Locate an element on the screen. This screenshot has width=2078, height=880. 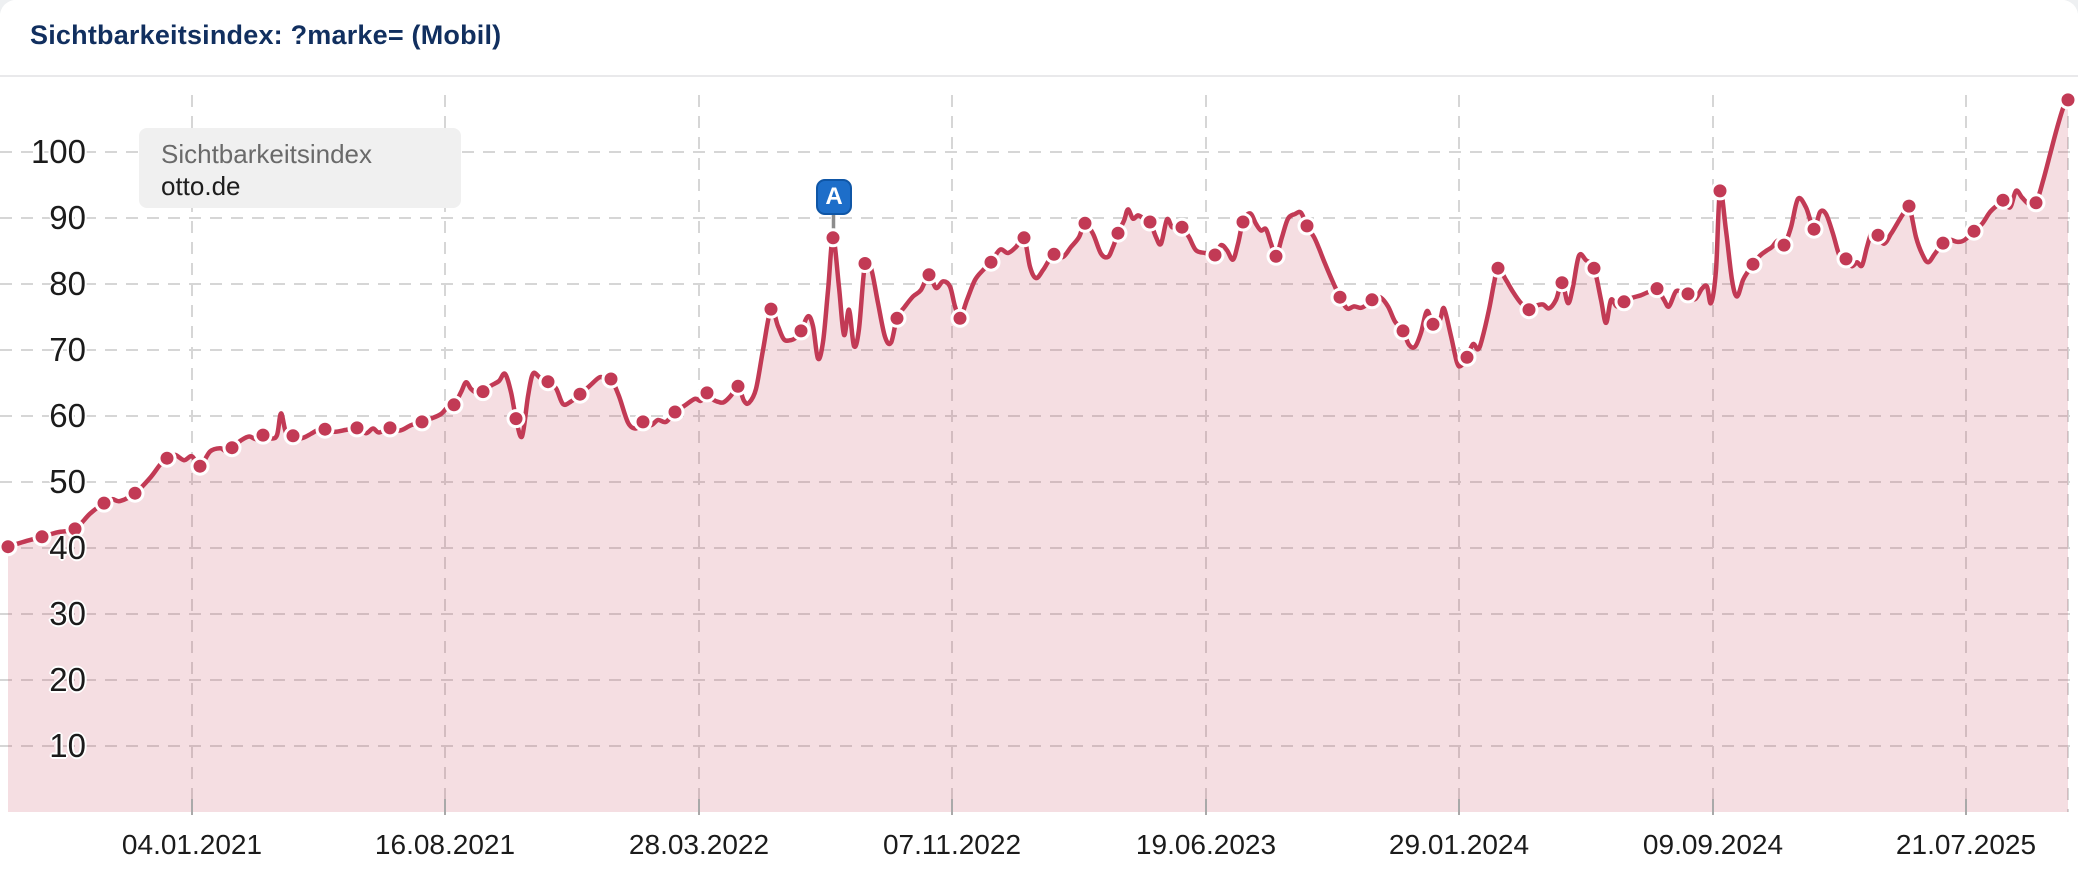
chart-legend: Sichtbarkeitsindex otto.de is located at coordinates (300, 168).